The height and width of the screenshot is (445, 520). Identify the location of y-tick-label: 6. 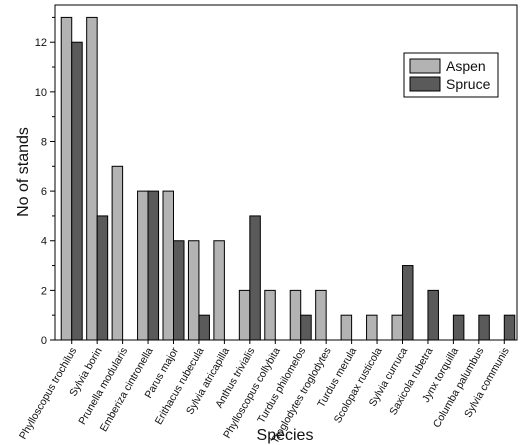
(44, 192).